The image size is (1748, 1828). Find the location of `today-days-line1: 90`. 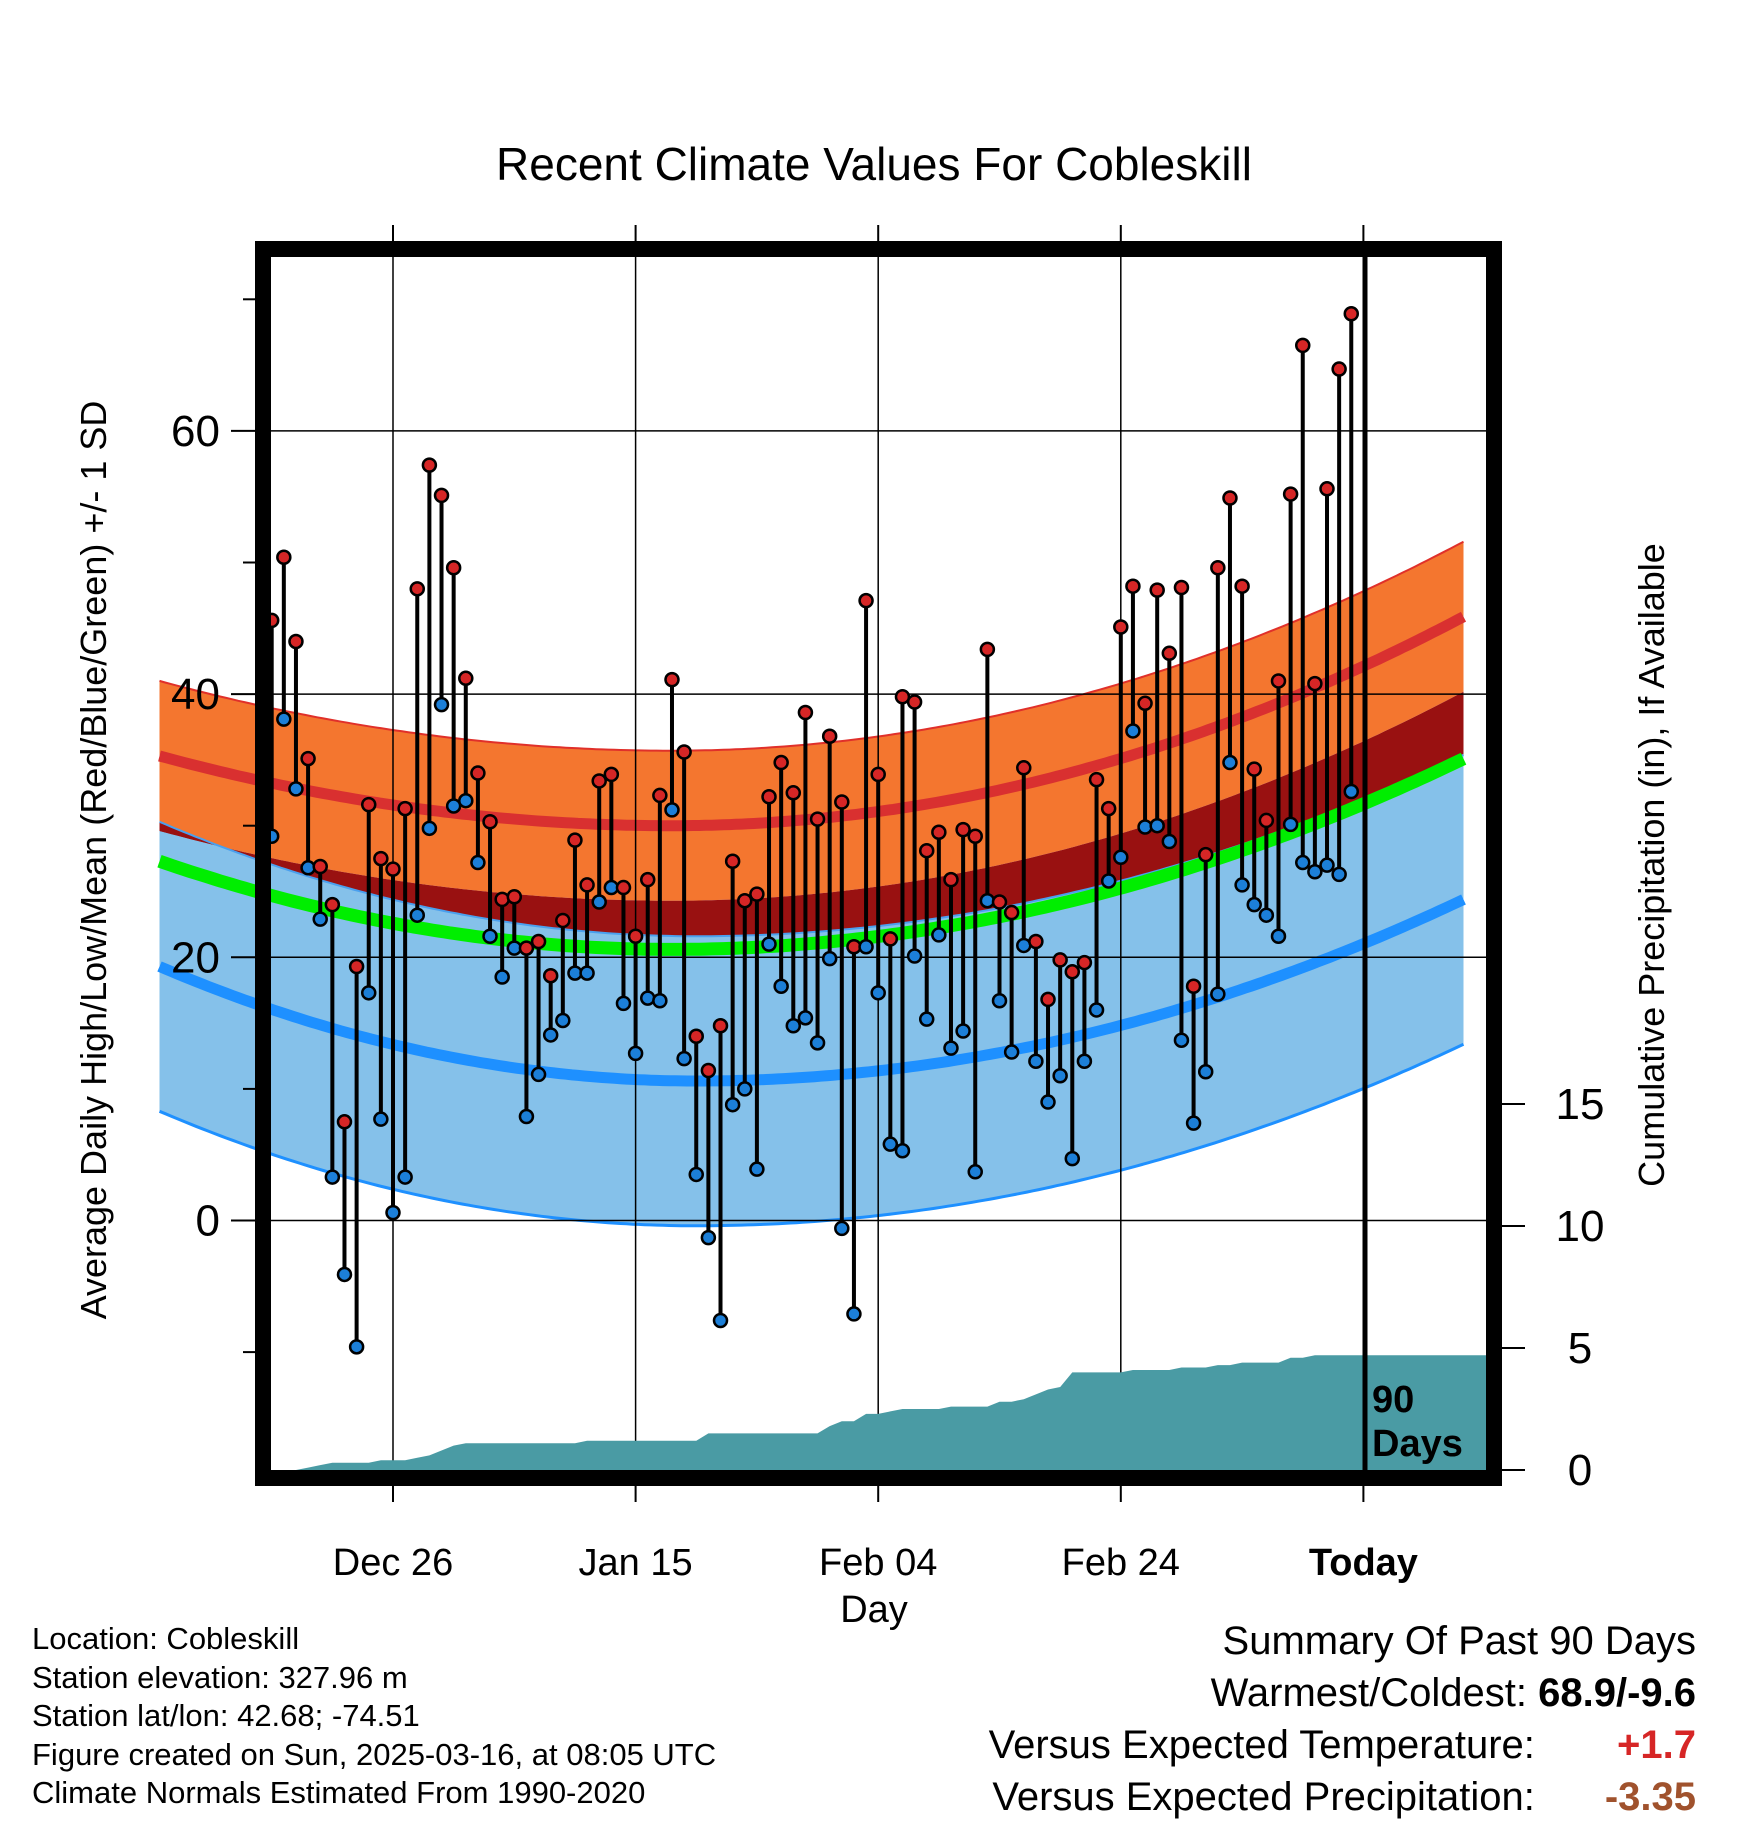

today-days-line1: 90 is located at coordinates (1393, 1400).